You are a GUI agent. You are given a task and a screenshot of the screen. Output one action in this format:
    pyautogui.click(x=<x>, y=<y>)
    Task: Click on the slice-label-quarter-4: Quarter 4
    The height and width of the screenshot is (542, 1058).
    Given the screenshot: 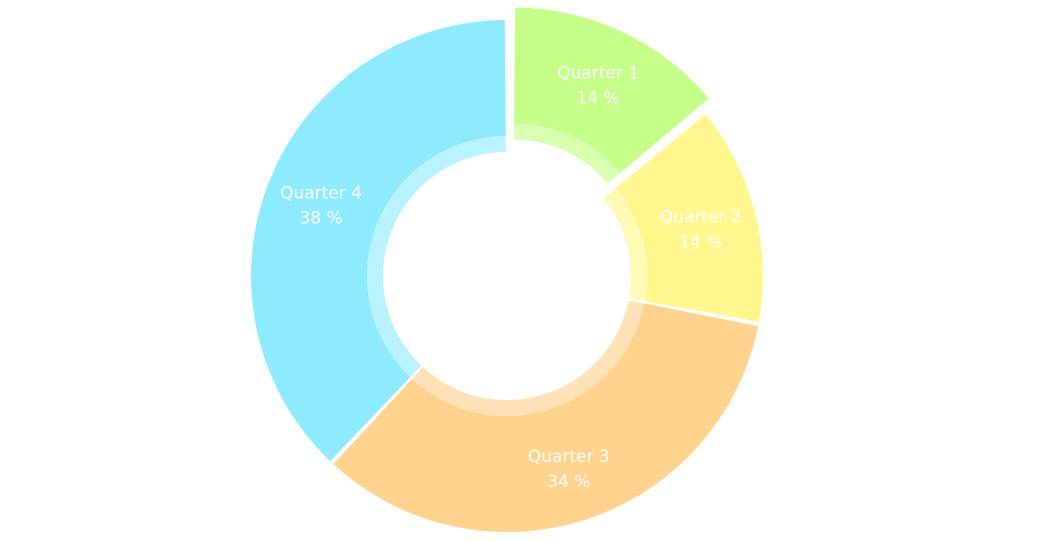 What is the action you would take?
    pyautogui.click(x=321, y=193)
    